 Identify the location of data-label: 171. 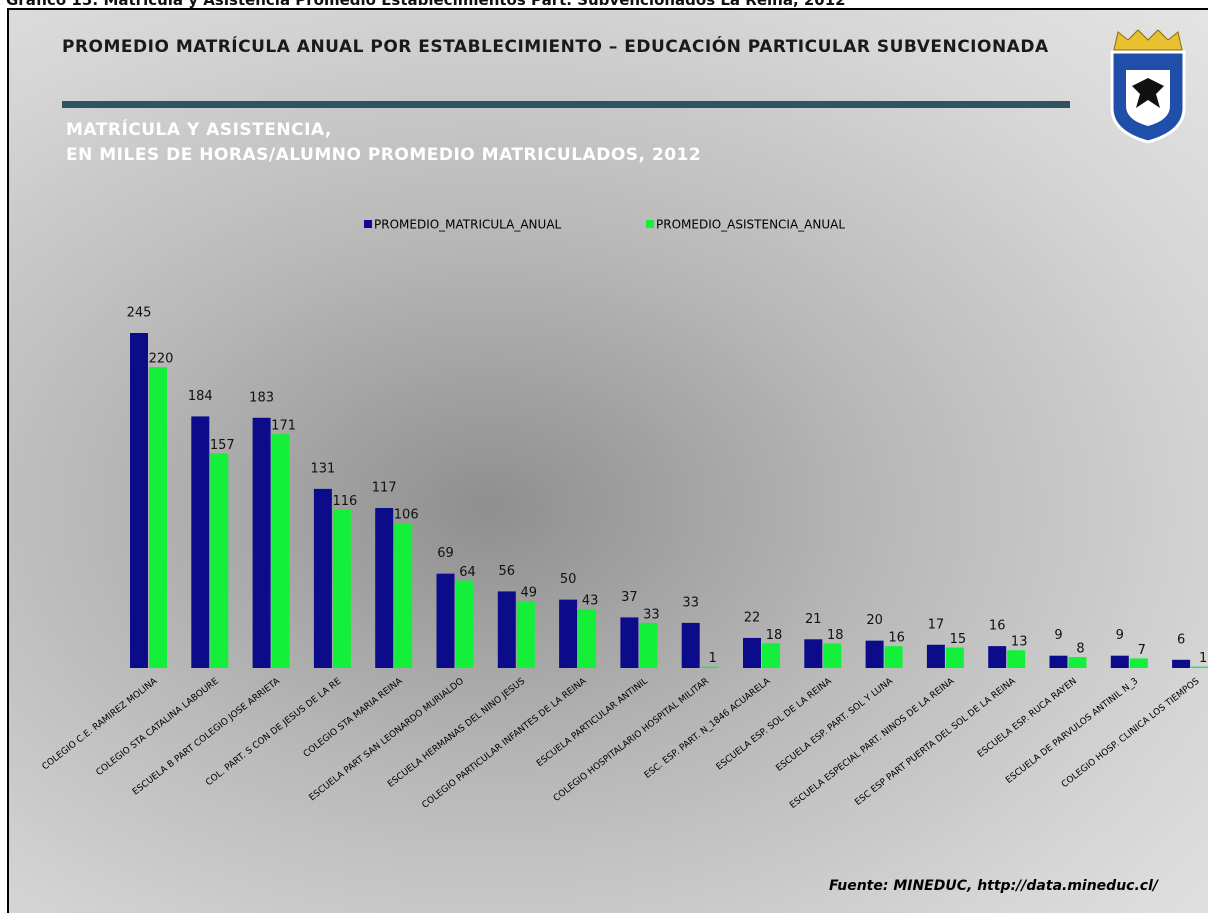
(283, 426).